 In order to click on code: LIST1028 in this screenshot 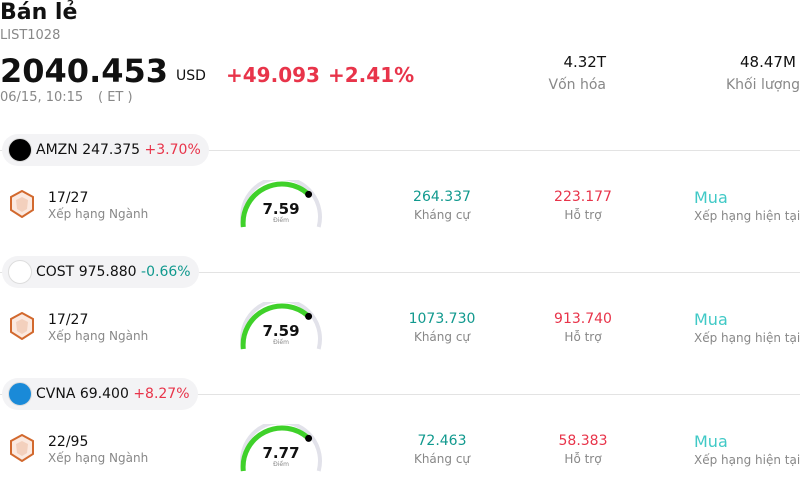, I will do `click(30, 35)`.